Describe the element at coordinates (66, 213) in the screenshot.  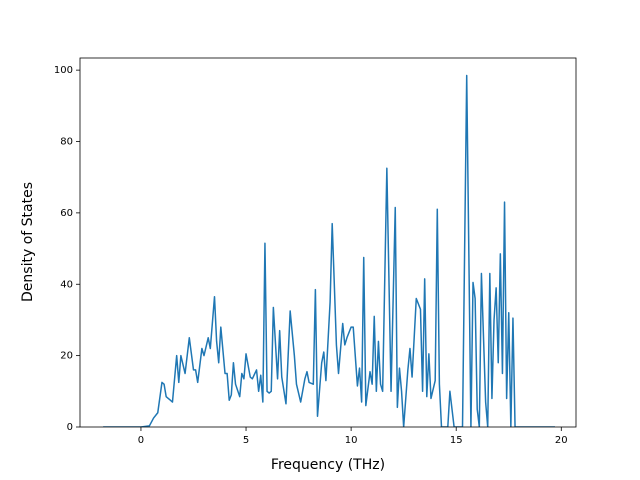
I see `y-tick-label: 60` at that location.